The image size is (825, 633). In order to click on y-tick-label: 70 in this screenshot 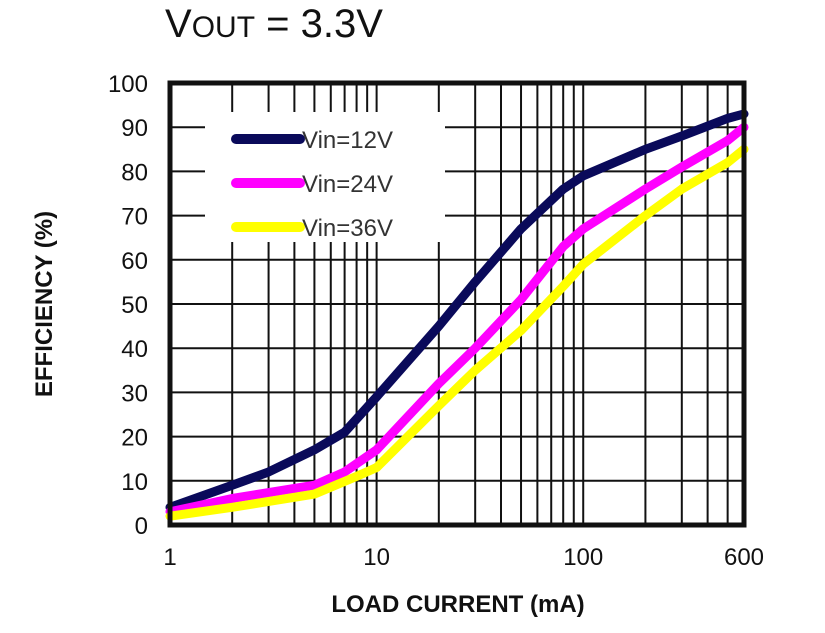, I will do `click(134, 217)`.